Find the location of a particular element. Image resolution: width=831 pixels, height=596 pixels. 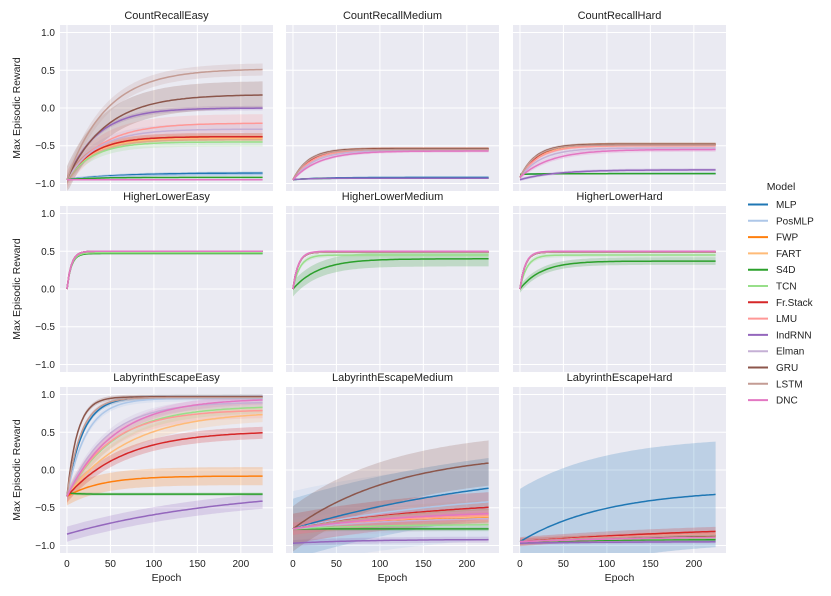

panel-HigherLowerMedium: HigherLowerMedium is located at coordinates (392, 281).